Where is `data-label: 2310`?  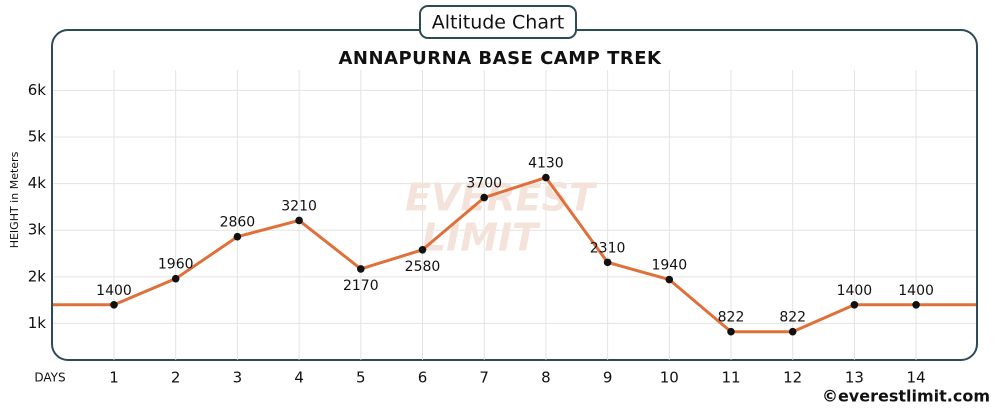 data-label: 2310 is located at coordinates (608, 248).